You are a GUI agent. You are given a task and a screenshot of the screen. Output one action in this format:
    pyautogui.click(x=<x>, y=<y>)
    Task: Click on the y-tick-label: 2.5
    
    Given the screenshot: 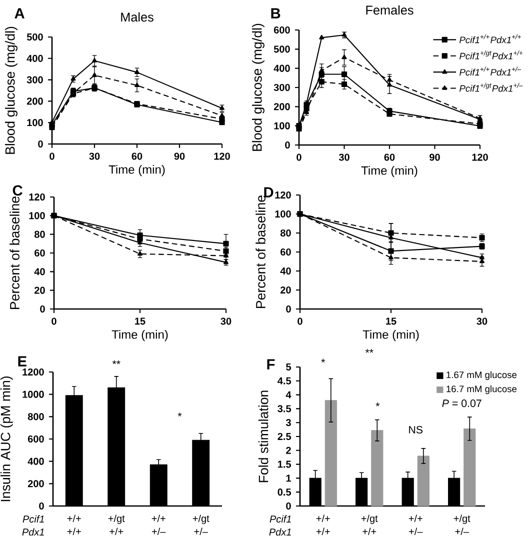 What is the action you would take?
    pyautogui.click(x=285, y=436)
    